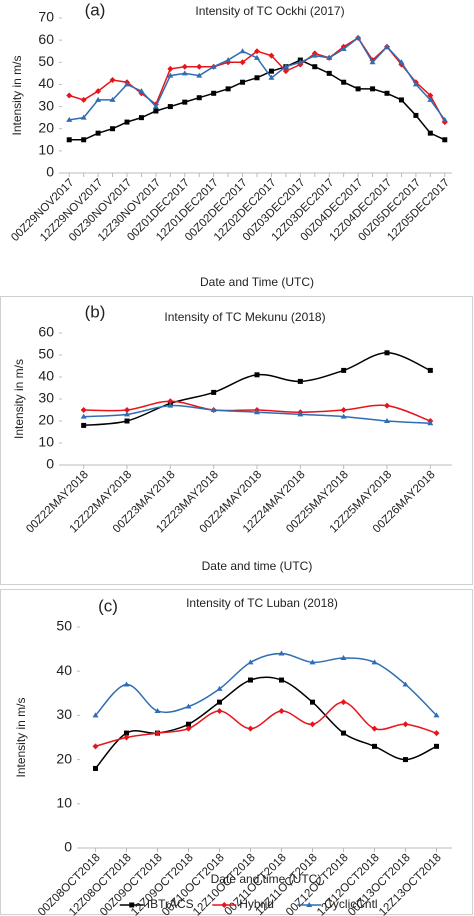 The width and height of the screenshot is (474, 916). Describe the element at coordinates (19, 399) in the screenshot. I see `y-axis-label: Intensity in m/s` at that location.